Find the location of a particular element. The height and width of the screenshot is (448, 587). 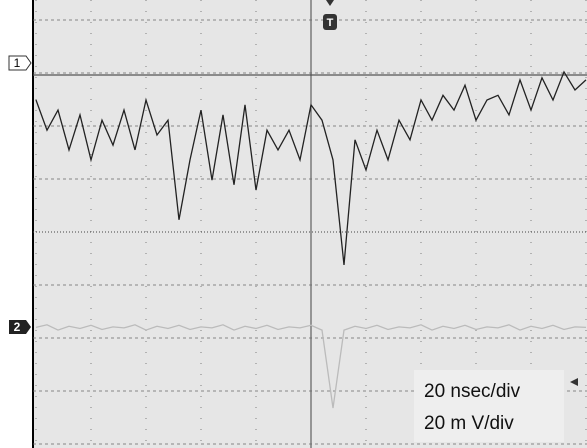

scale-box is located at coordinates (489, 406).